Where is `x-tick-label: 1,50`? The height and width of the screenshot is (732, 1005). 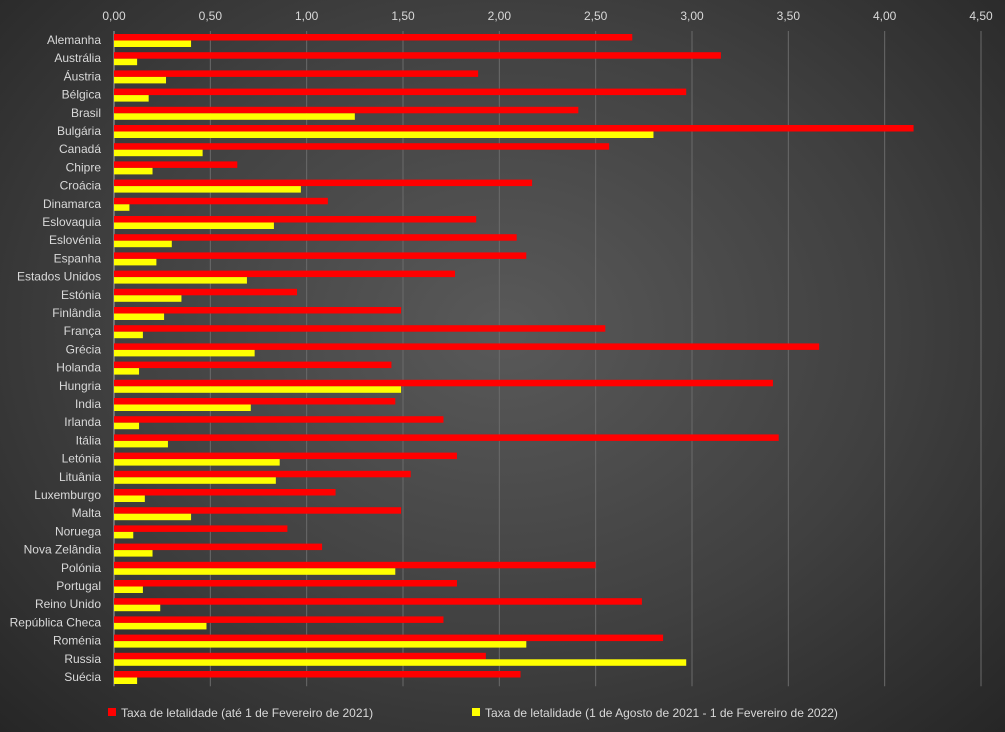
x-tick-label: 1,50 is located at coordinates (403, 16).